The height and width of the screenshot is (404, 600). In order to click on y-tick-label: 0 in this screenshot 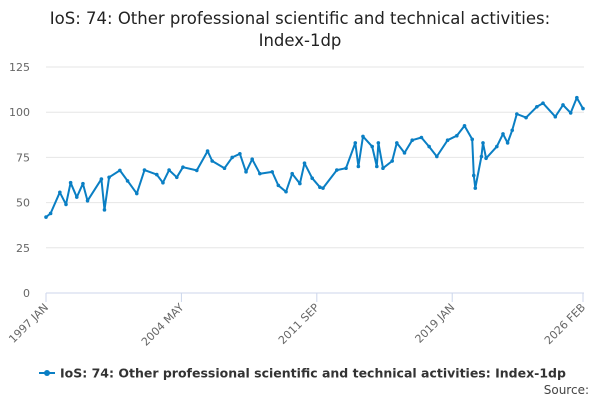, I will do `click(26, 293)`.